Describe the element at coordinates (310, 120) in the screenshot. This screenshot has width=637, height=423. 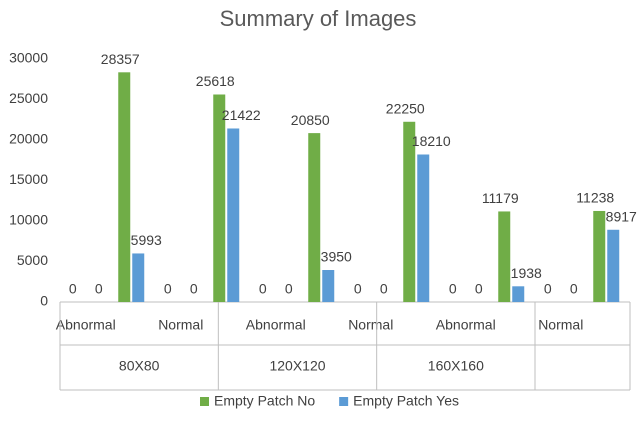
I see `data-label: 20850` at that location.